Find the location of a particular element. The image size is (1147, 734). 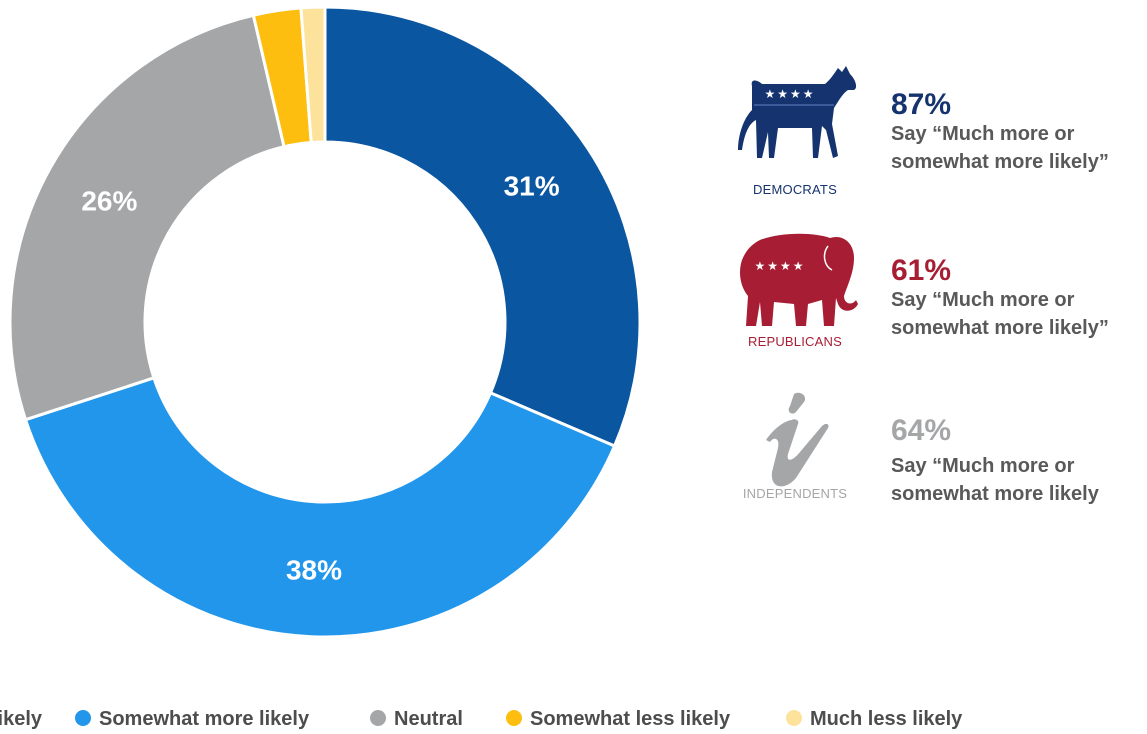

legend-item: likely is located at coordinates (21, 719).